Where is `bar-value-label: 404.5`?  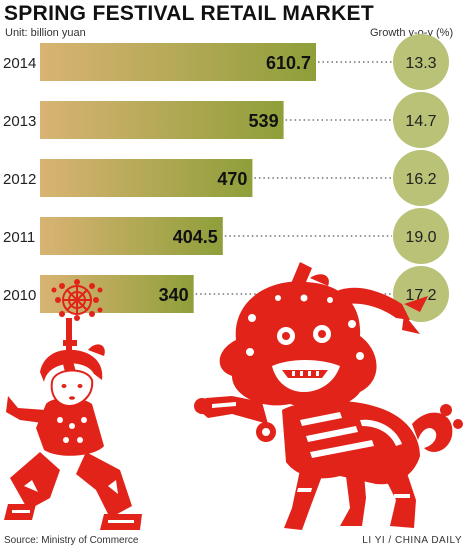
bar-value-label: 404.5 is located at coordinates (195, 237).